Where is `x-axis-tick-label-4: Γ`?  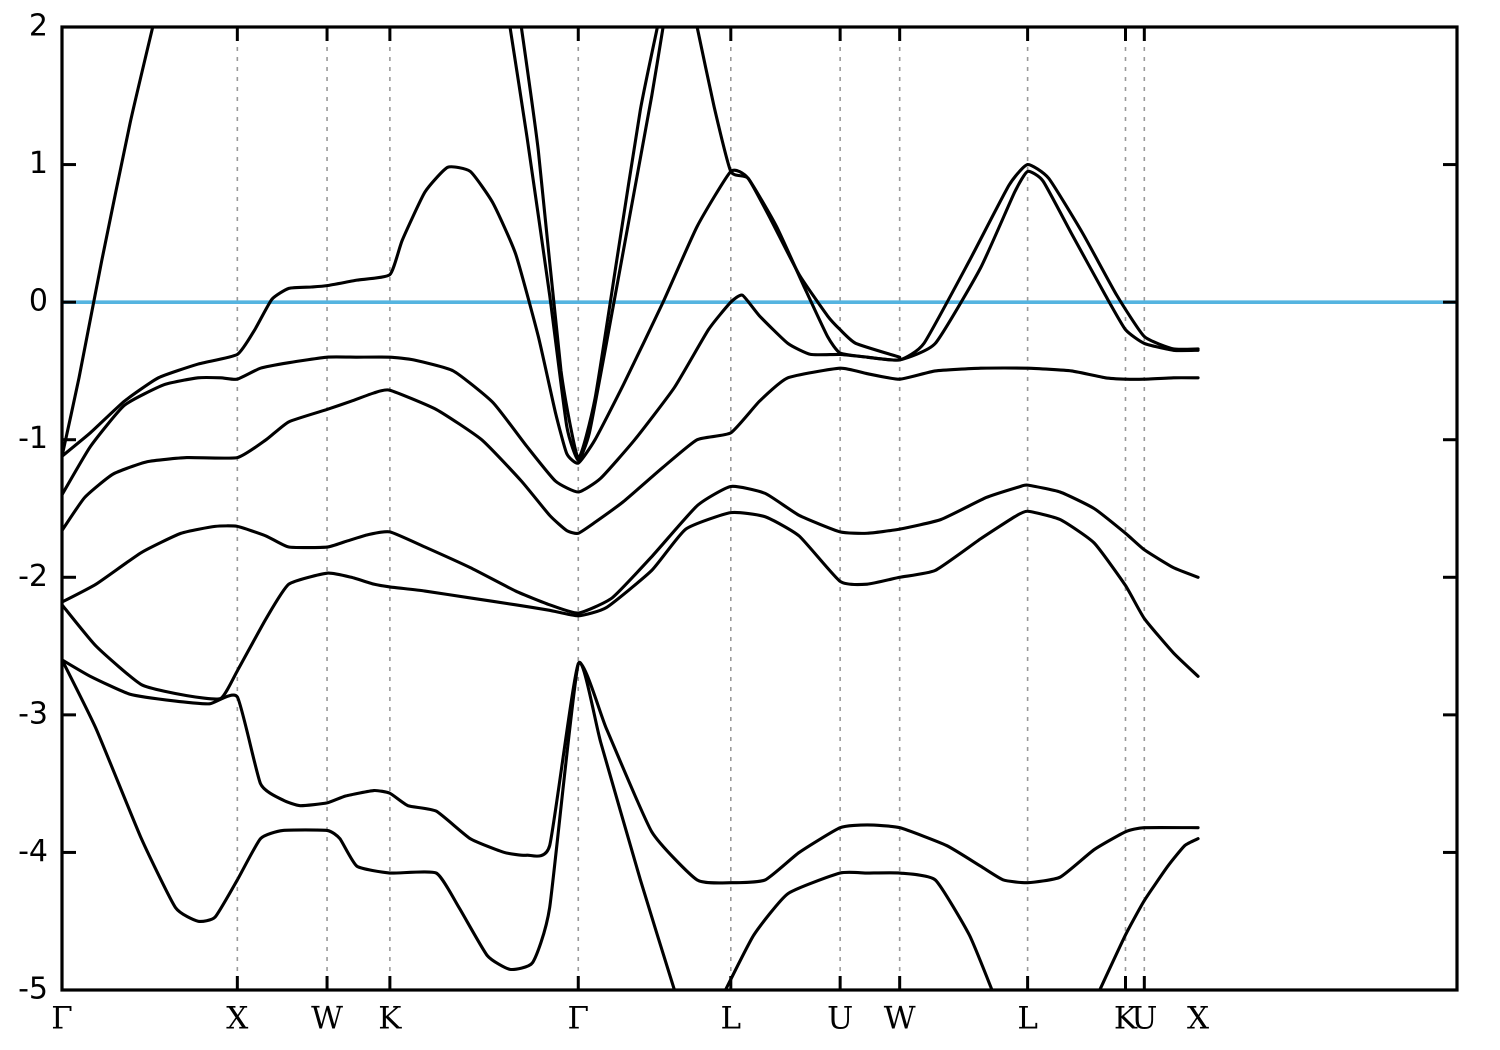
x-axis-tick-label-4: Γ is located at coordinates (579, 1018).